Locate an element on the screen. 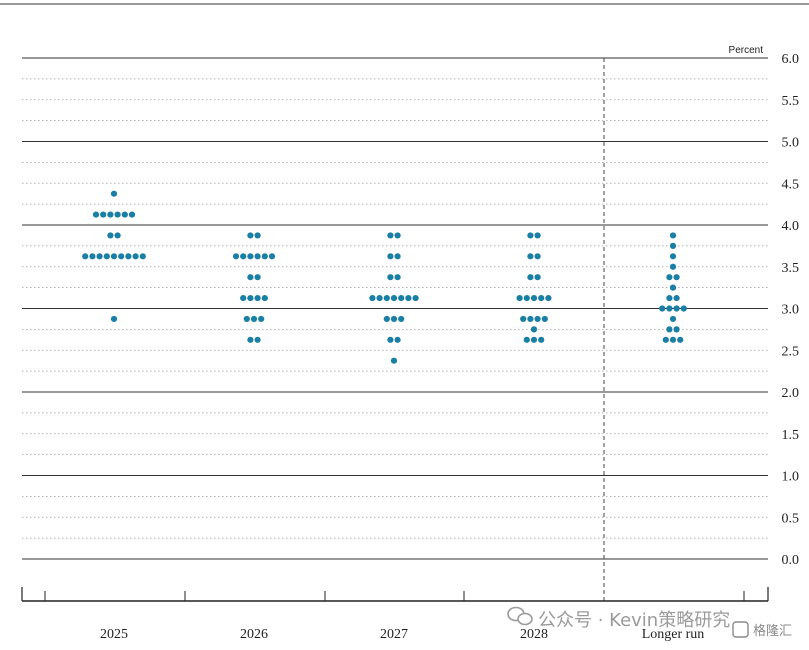 The width and height of the screenshot is (809, 650). y-tick-label: 0.0 is located at coordinates (791, 560).